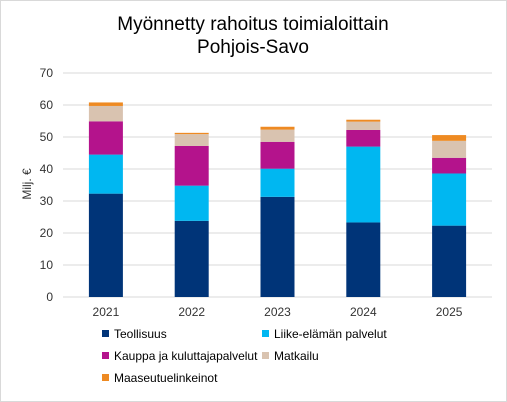 Image resolution: width=507 pixels, height=402 pixels. Describe the element at coordinates (47, 185) in the screenshot. I see `y-axis-ticks: 0 10 20 30 40 50 60 70` at that location.